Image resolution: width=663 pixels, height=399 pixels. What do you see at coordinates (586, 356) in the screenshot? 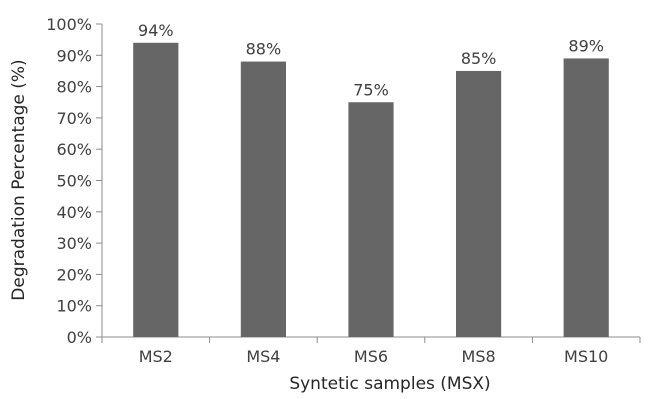
I see `x-tick-label: MS10` at bounding box center [586, 356].